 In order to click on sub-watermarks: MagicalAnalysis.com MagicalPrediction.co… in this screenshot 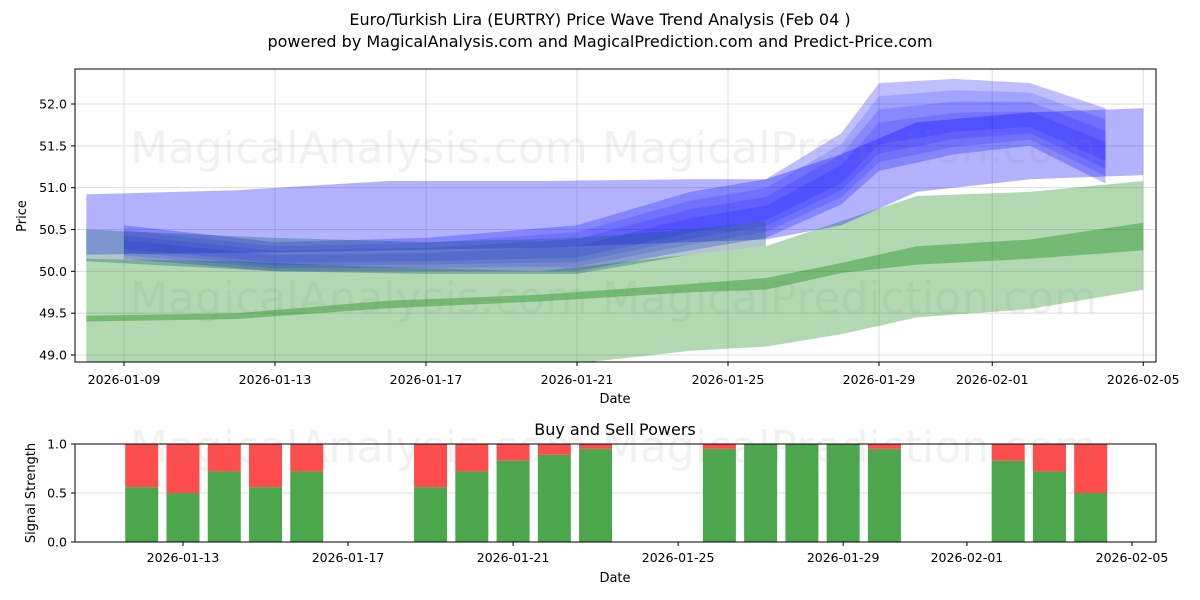, I will do `click(613, 447)`.